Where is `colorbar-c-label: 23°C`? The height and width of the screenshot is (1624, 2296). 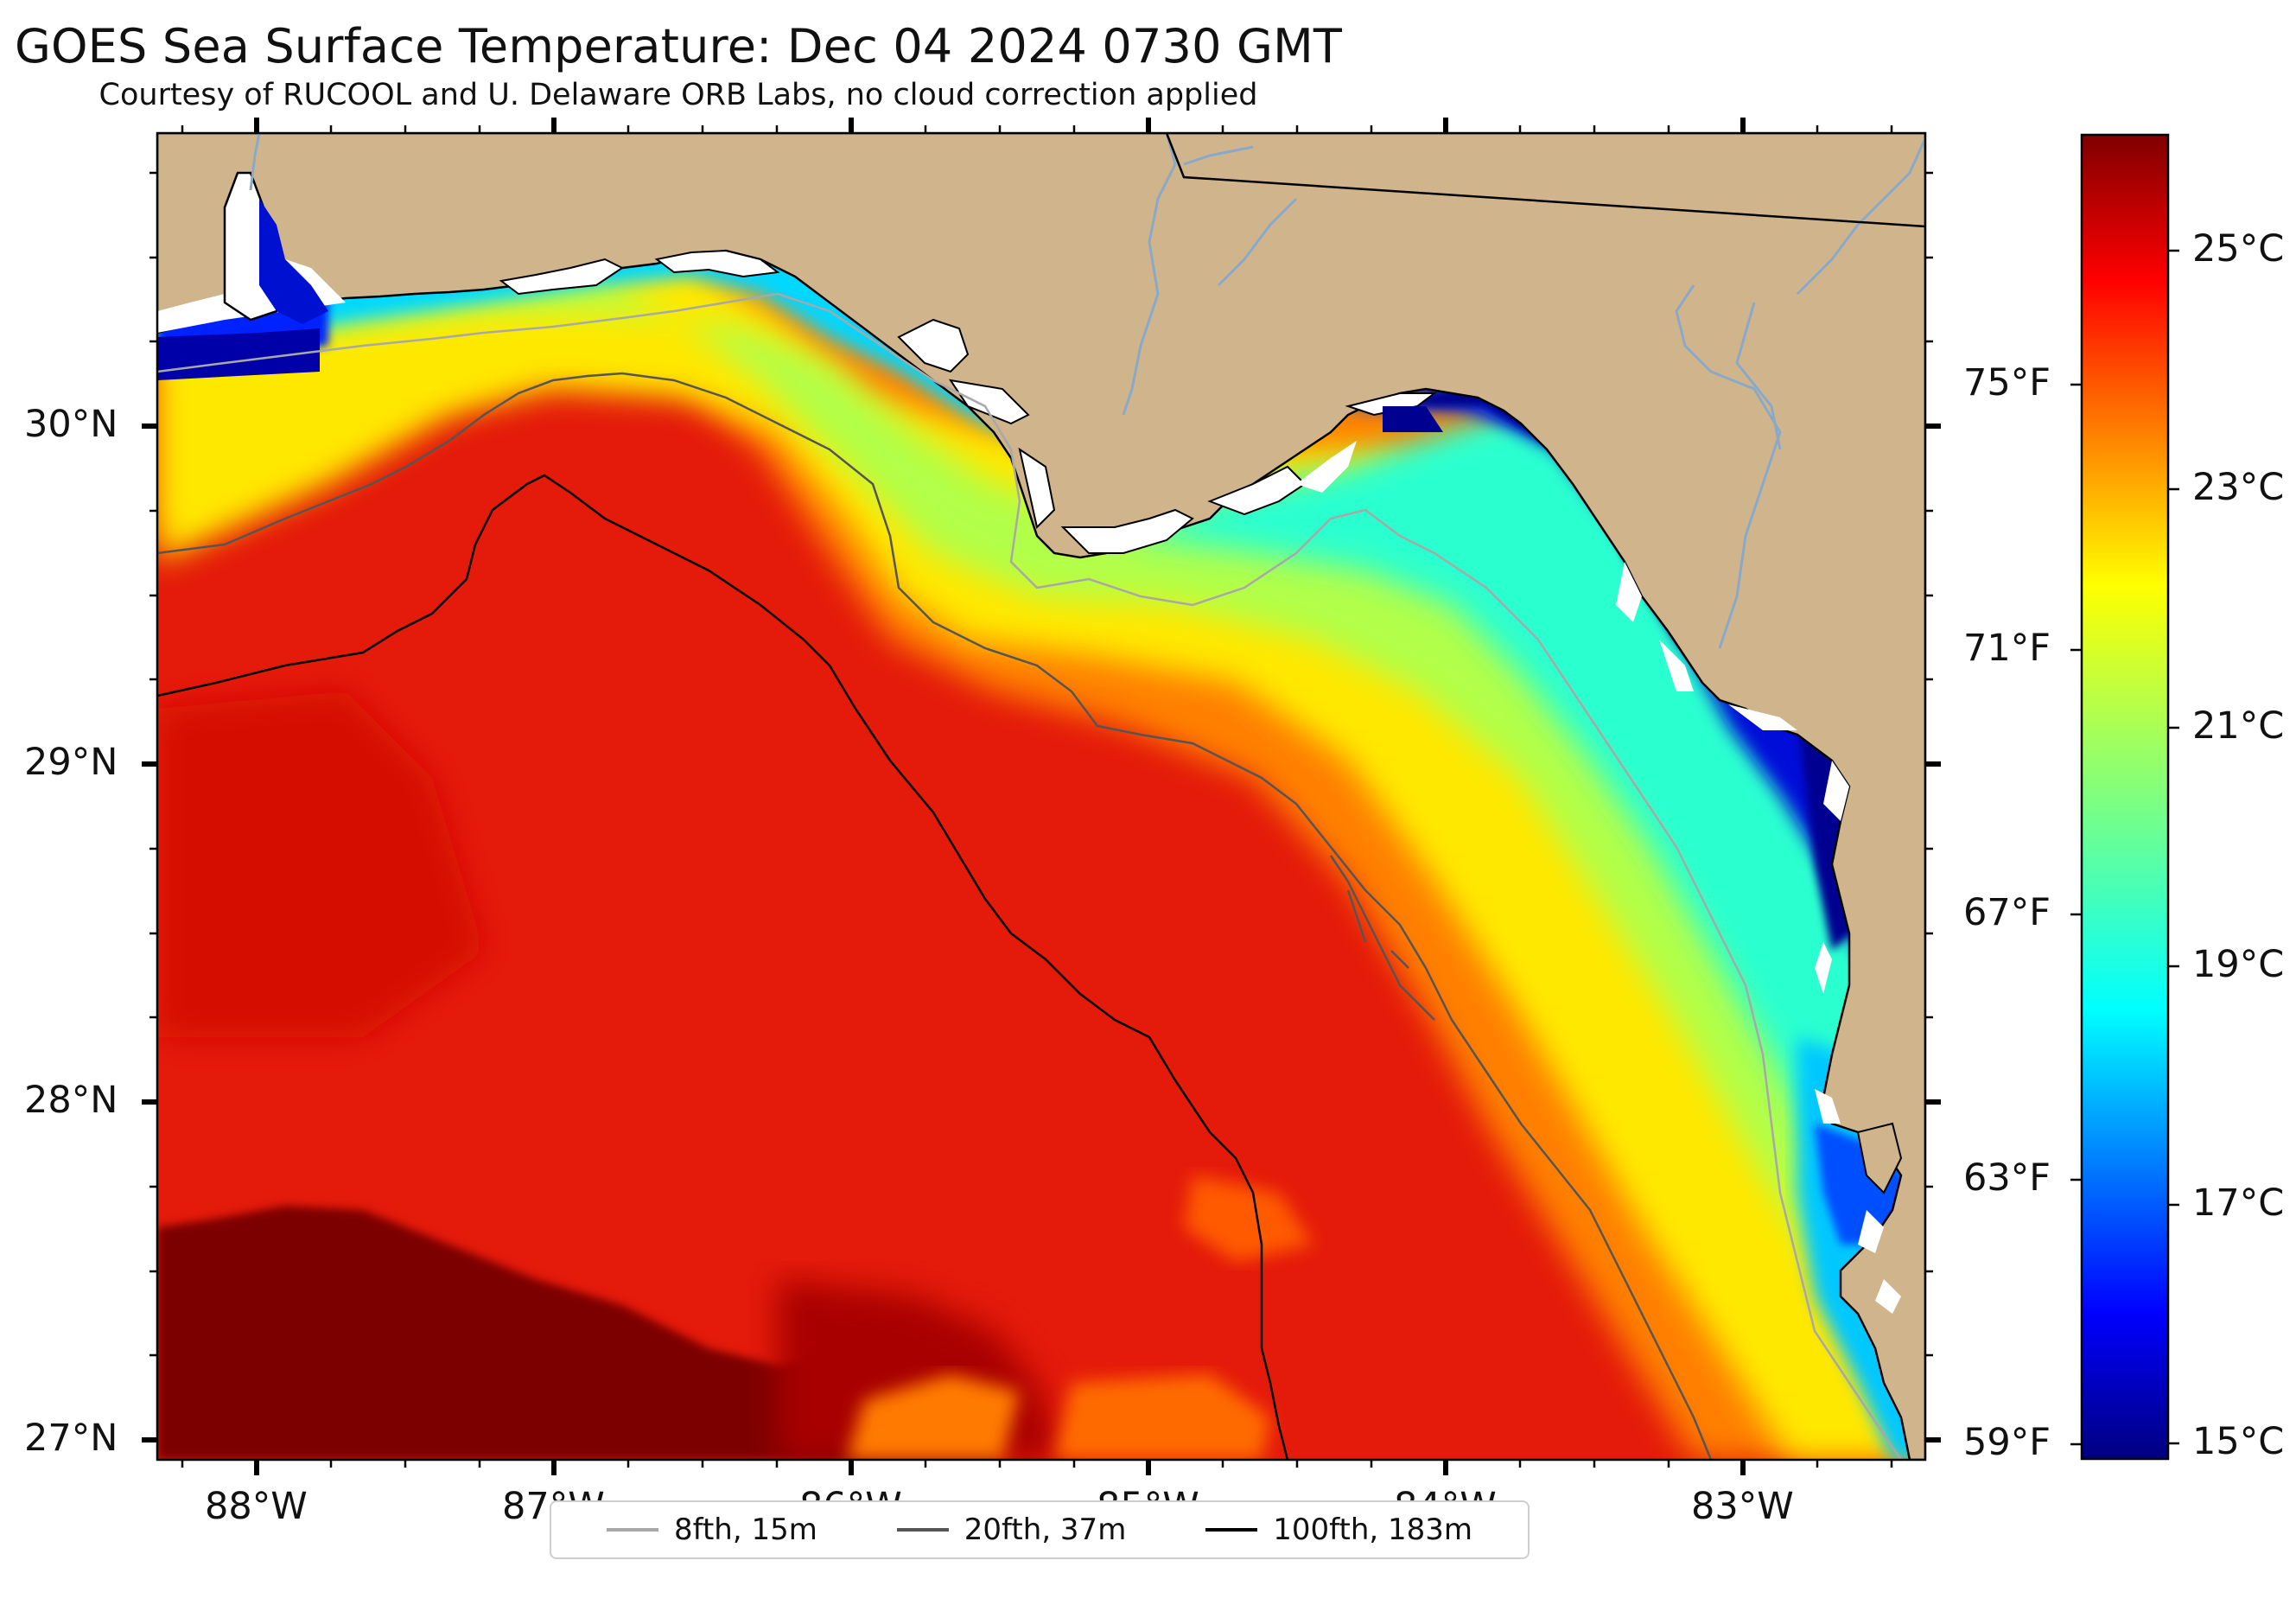 colorbar-c-label: 23°C is located at coordinates (2238, 487).